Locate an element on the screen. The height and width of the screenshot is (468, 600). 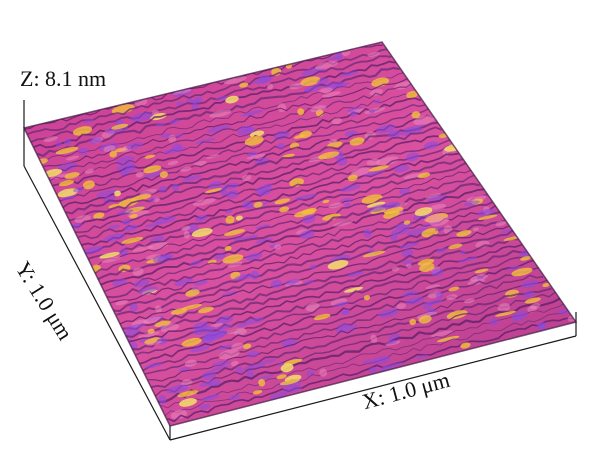
z-axis-label: Z: 8.1 nm is located at coordinates (63, 78).